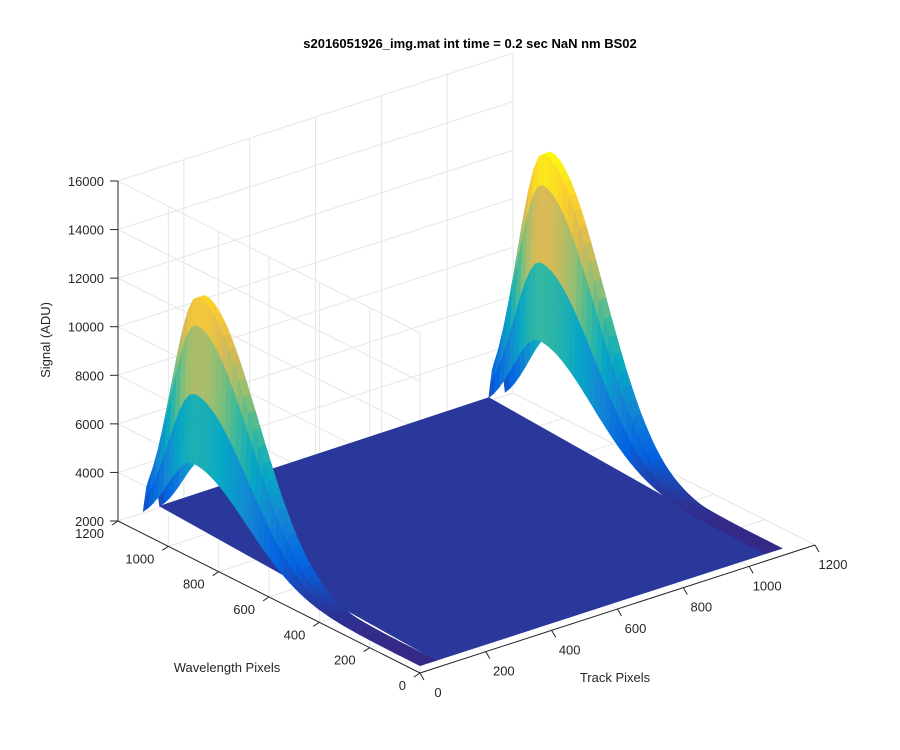 The height and width of the screenshot is (750, 900). Describe the element at coordinates (86, 230) in the screenshot. I see `z-tick-label: 14000` at that location.